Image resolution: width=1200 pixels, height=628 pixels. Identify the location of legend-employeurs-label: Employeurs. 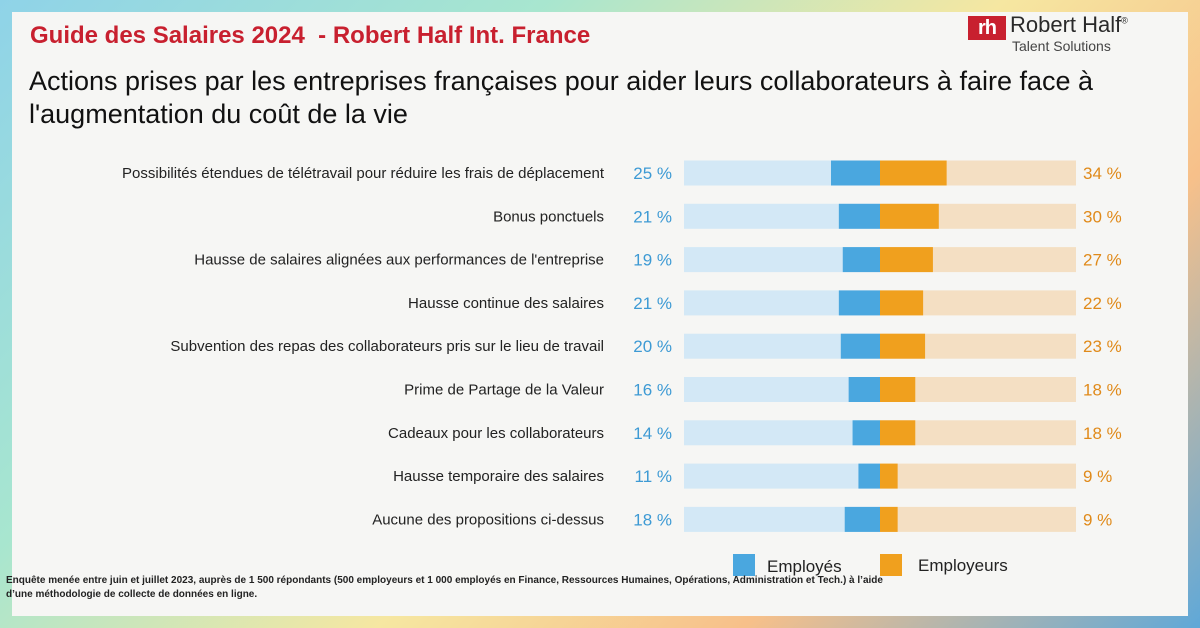
(963, 565).